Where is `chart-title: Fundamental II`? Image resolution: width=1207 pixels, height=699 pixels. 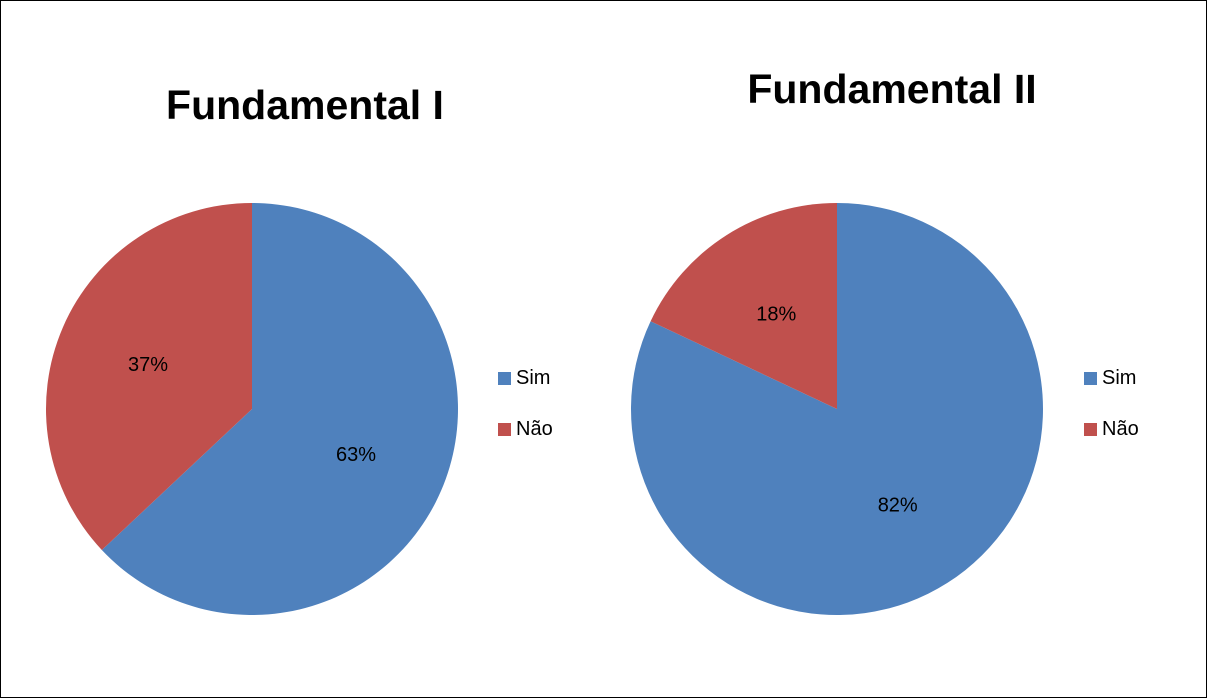 chart-title: Fundamental II is located at coordinates (891, 89).